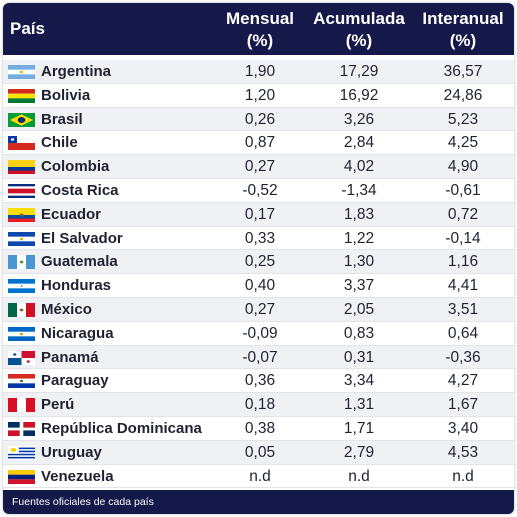 The width and height of the screenshot is (517, 517). I want to click on acumulada-header-label: Acumulada, so click(359, 18).